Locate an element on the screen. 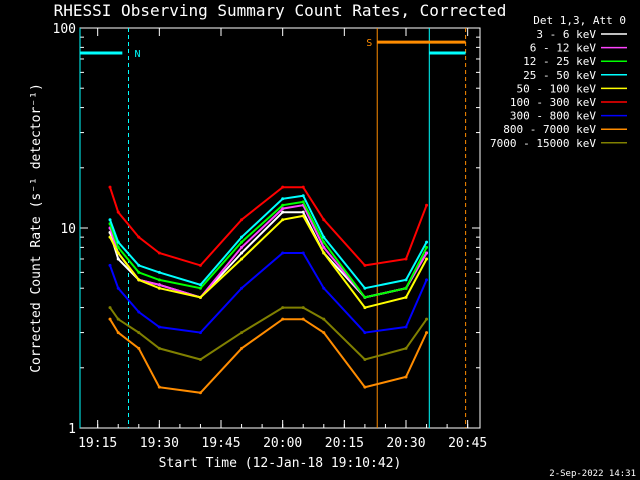  x-tick-label: 20:30 is located at coordinates (405, 443).